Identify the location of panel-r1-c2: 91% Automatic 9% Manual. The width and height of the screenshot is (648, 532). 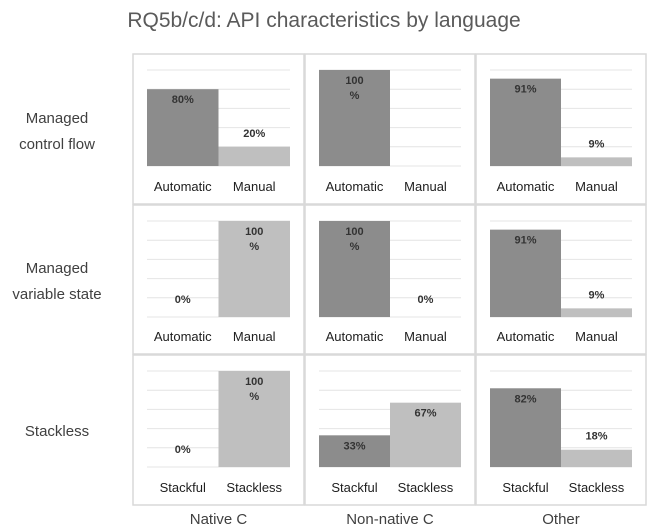
(561, 279).